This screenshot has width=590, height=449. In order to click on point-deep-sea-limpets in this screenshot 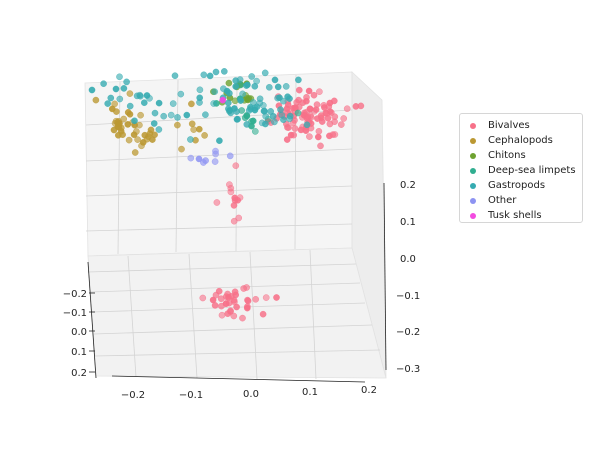, I will do `click(255, 131)`.